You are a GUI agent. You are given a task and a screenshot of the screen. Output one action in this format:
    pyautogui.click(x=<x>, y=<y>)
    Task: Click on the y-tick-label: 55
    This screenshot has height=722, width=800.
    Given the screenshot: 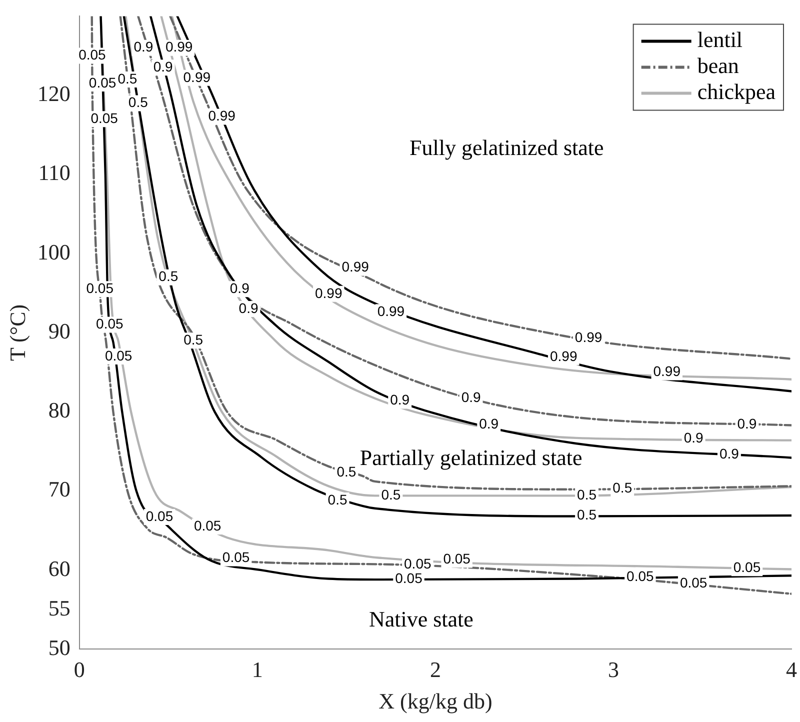 What is the action you would take?
    pyautogui.click(x=59, y=607)
    